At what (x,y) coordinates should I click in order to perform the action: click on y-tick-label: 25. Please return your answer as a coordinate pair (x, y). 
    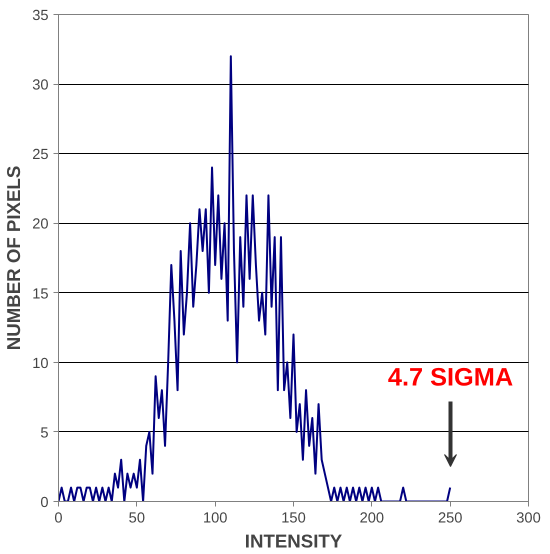
    Looking at the image, I should click on (40, 155).